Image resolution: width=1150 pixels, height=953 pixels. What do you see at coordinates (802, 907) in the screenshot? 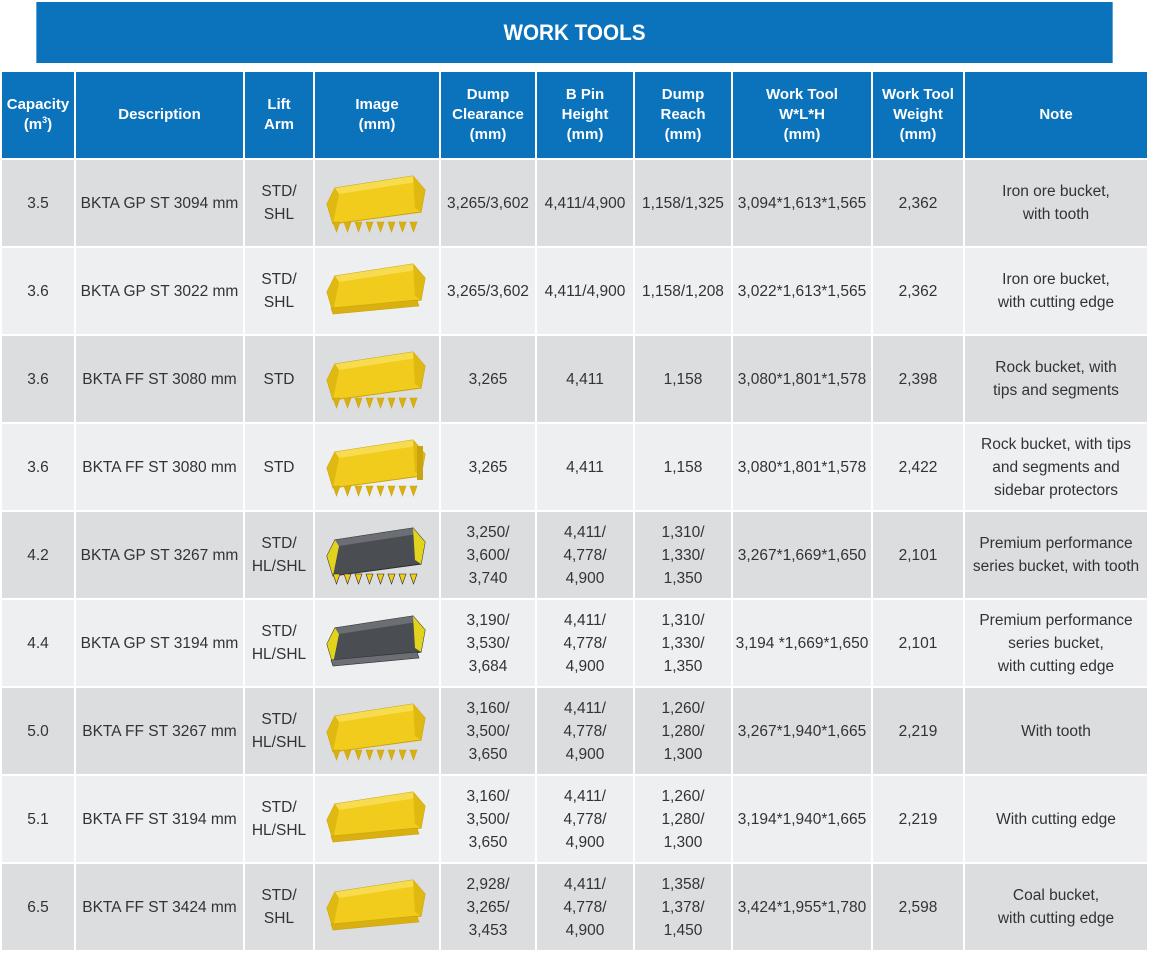
I see `cell-work-tool-wlh-text: 3,424*1,955*1,780` at bounding box center [802, 907].